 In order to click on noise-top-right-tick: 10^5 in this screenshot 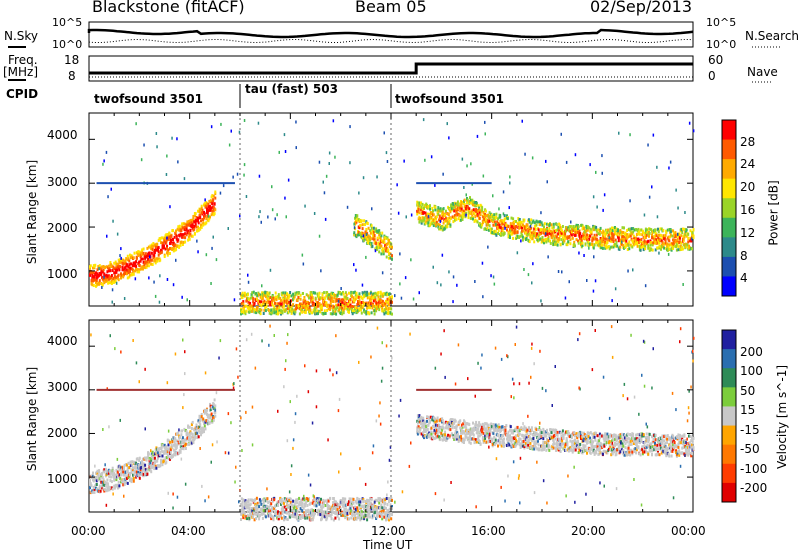, I will do `click(721, 22)`.